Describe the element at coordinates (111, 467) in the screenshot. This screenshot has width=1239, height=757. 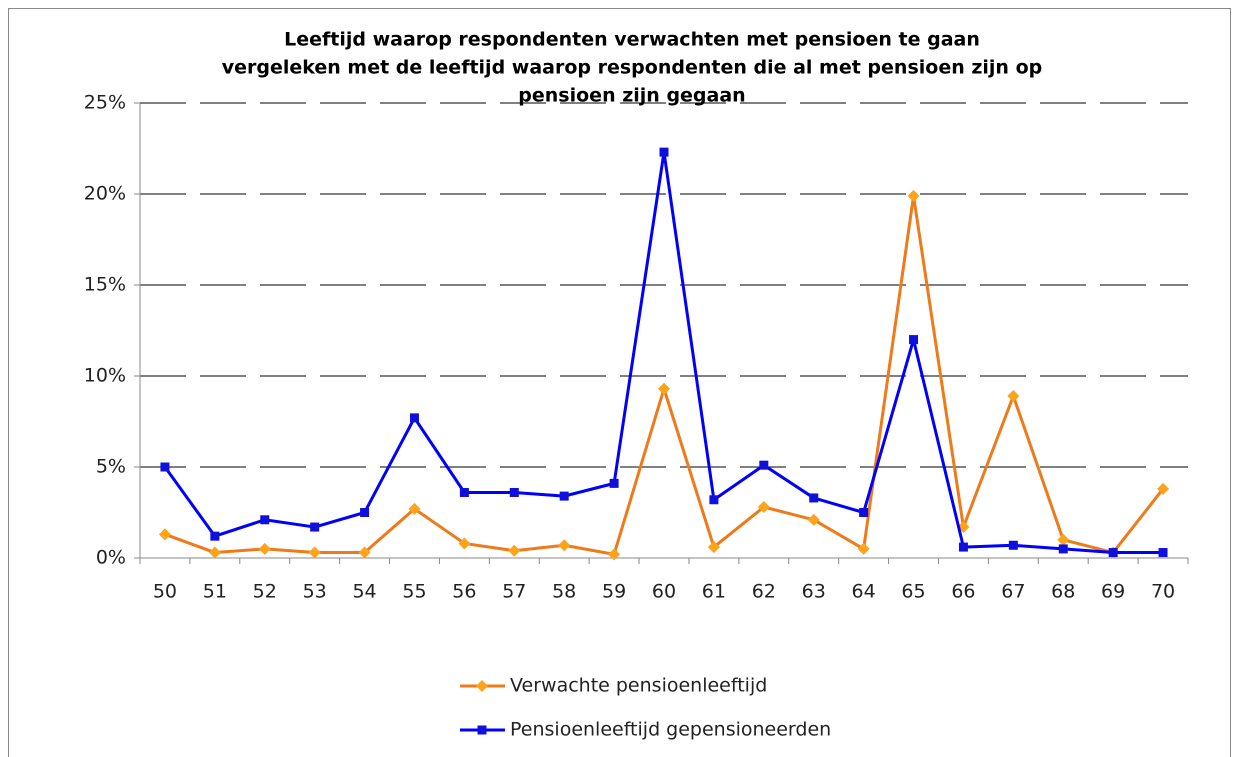
I see `y-tick-label: 5%` at that location.